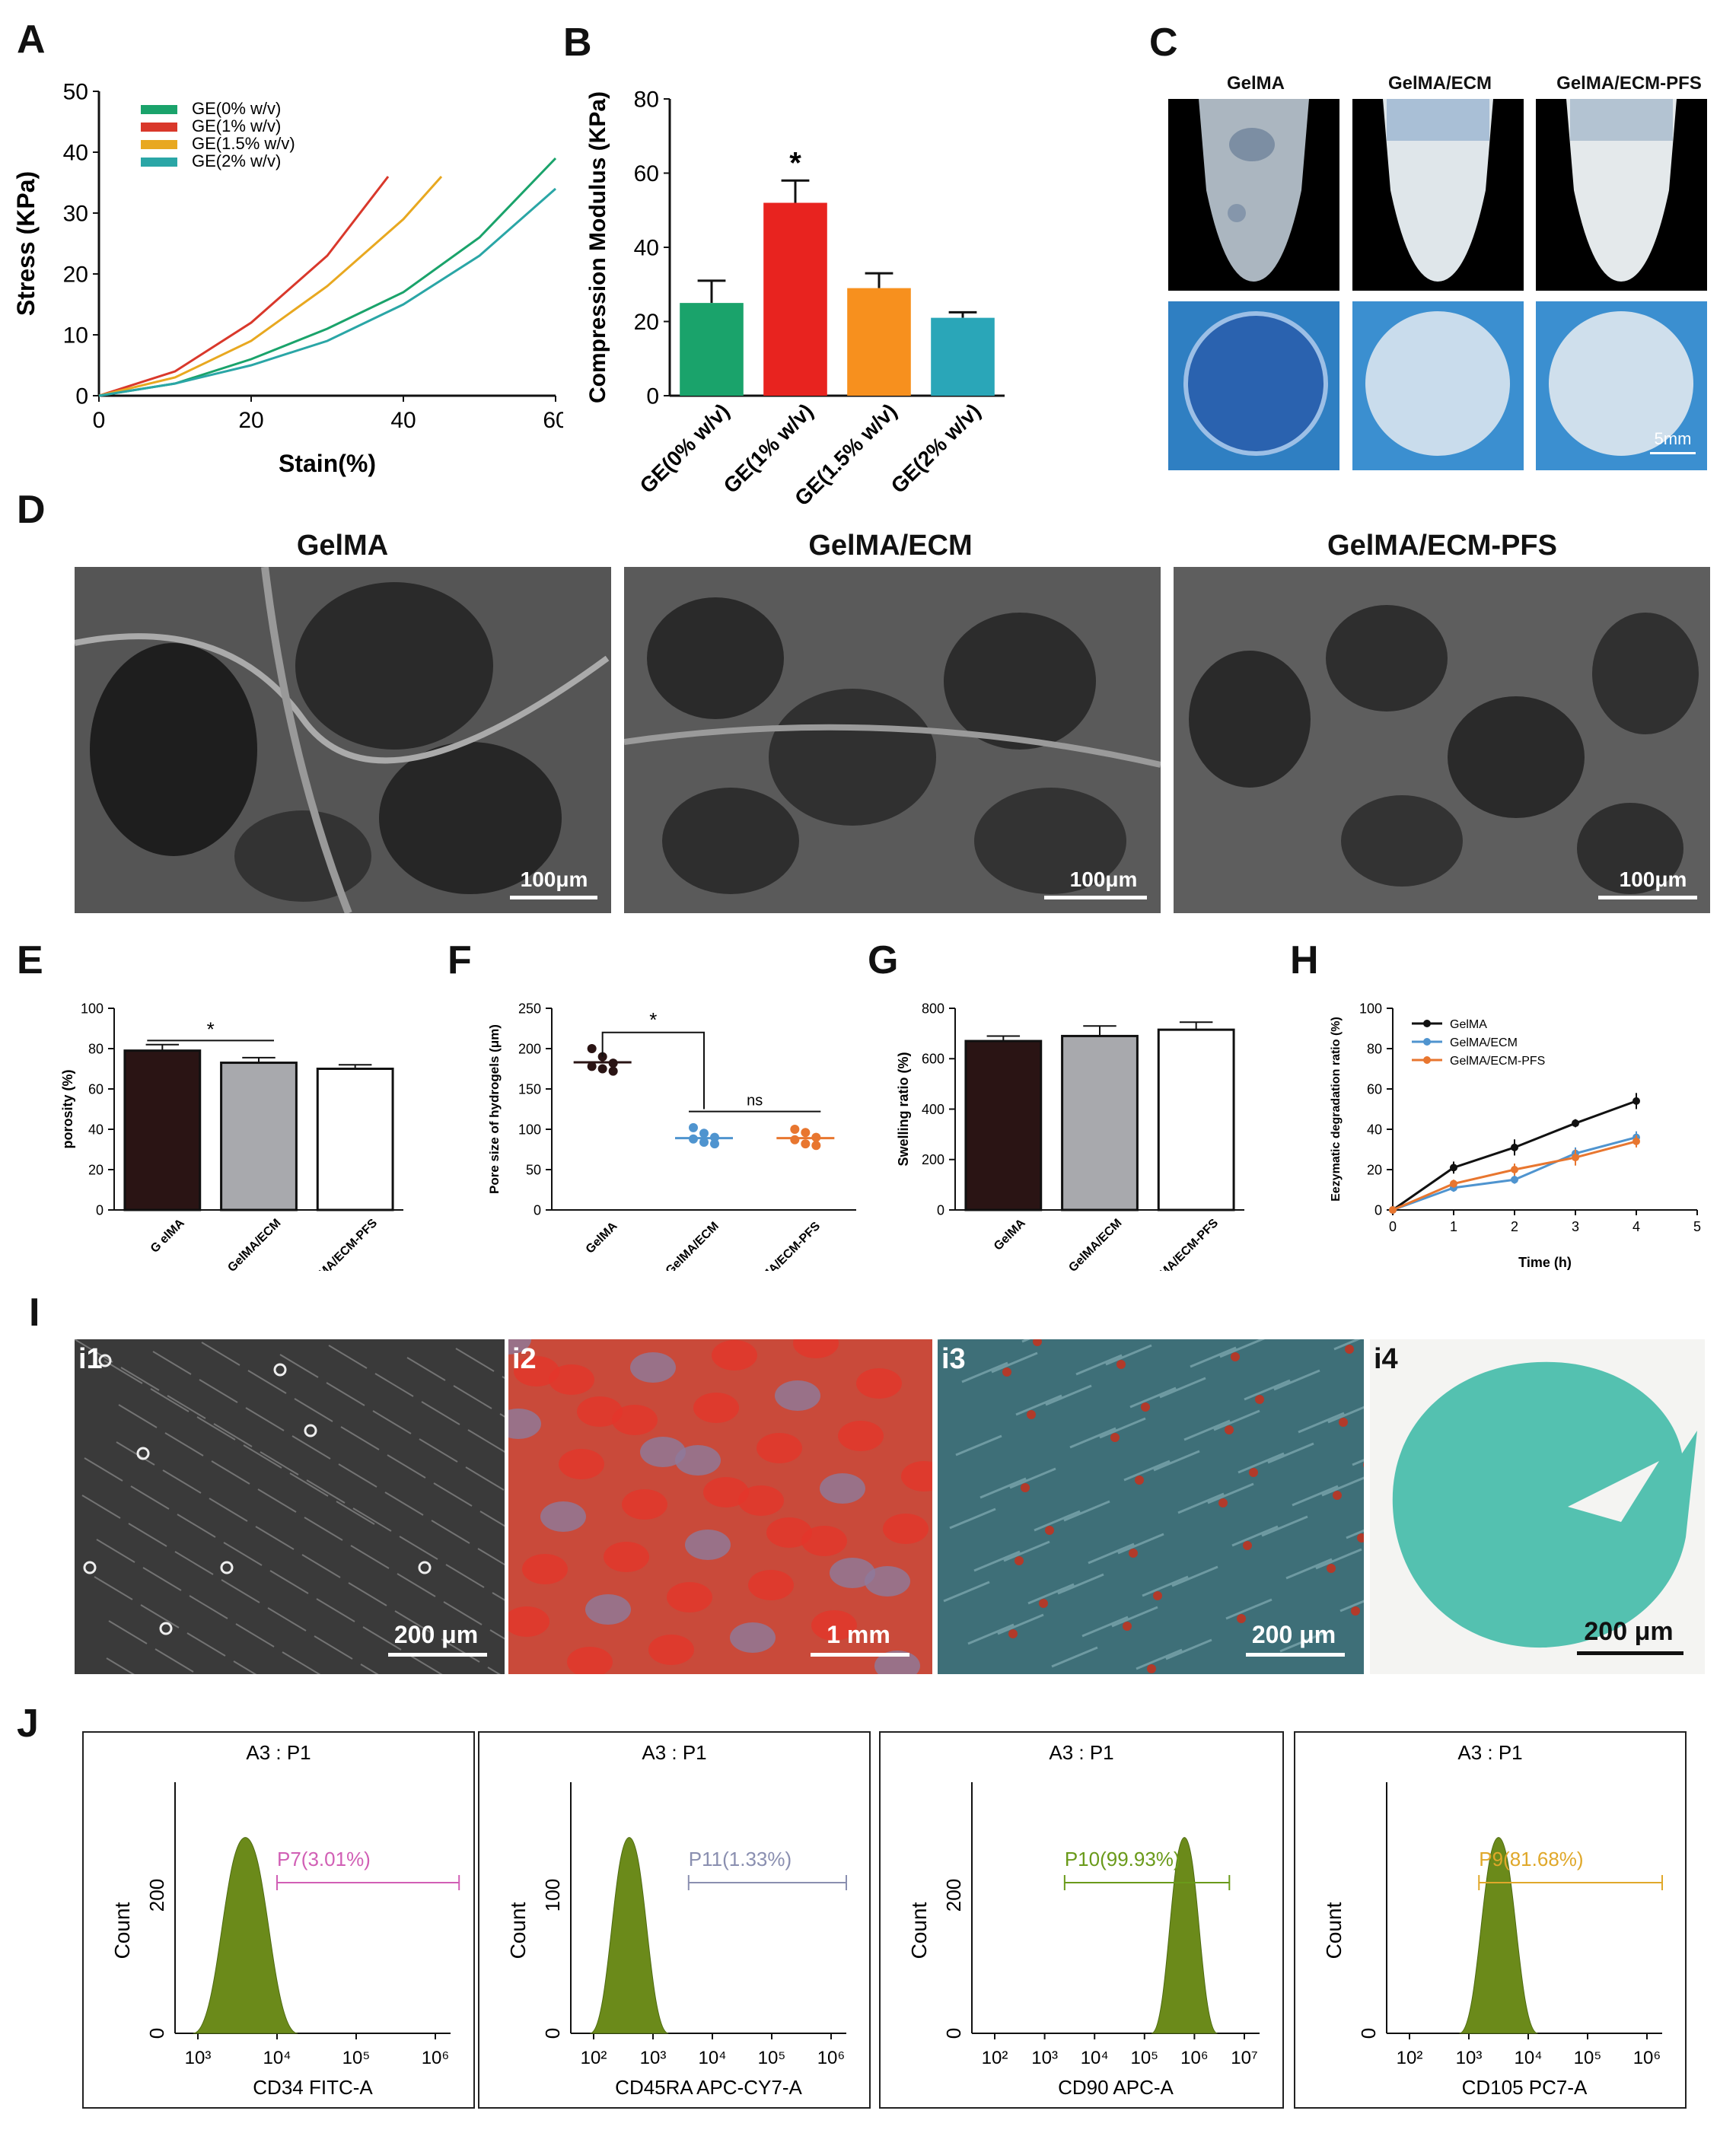 This screenshot has height=2133, width=1736. Describe the element at coordinates (327, 463) in the screenshot. I see `x-axis-label: Stain(%)` at that location.